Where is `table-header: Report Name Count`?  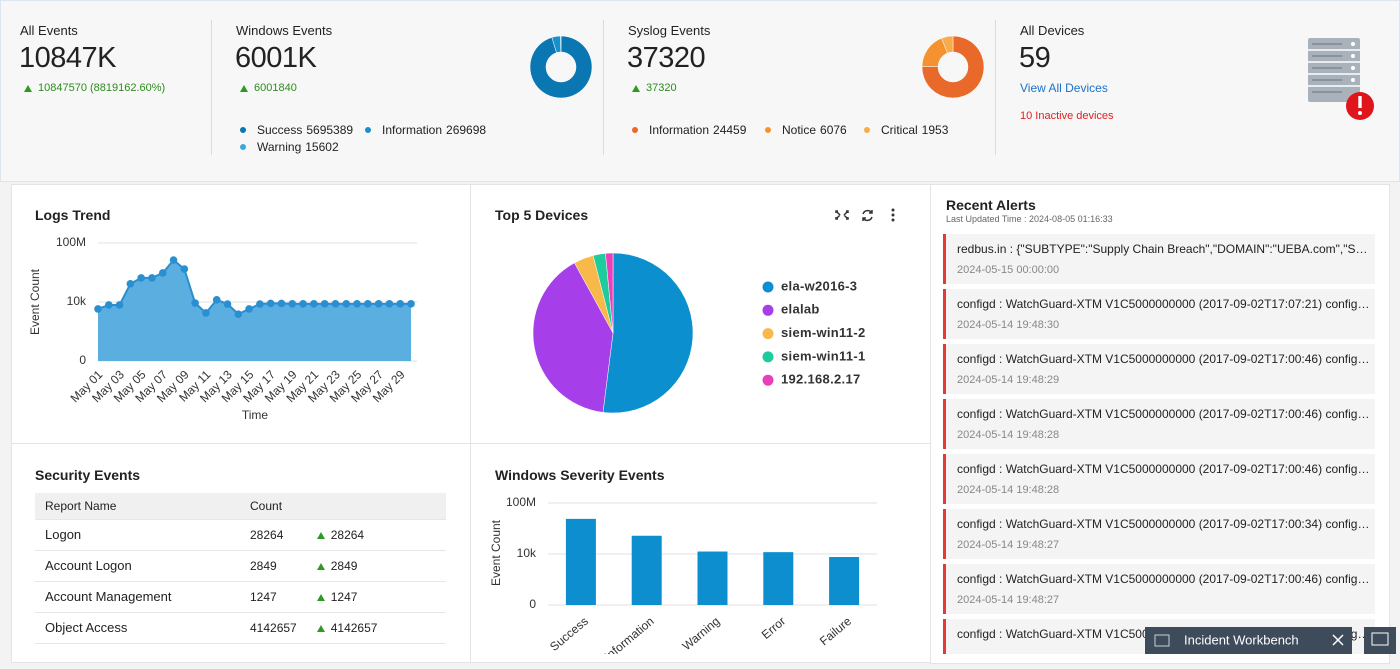
table-header: Report Name Count is located at coordinates (240, 506).